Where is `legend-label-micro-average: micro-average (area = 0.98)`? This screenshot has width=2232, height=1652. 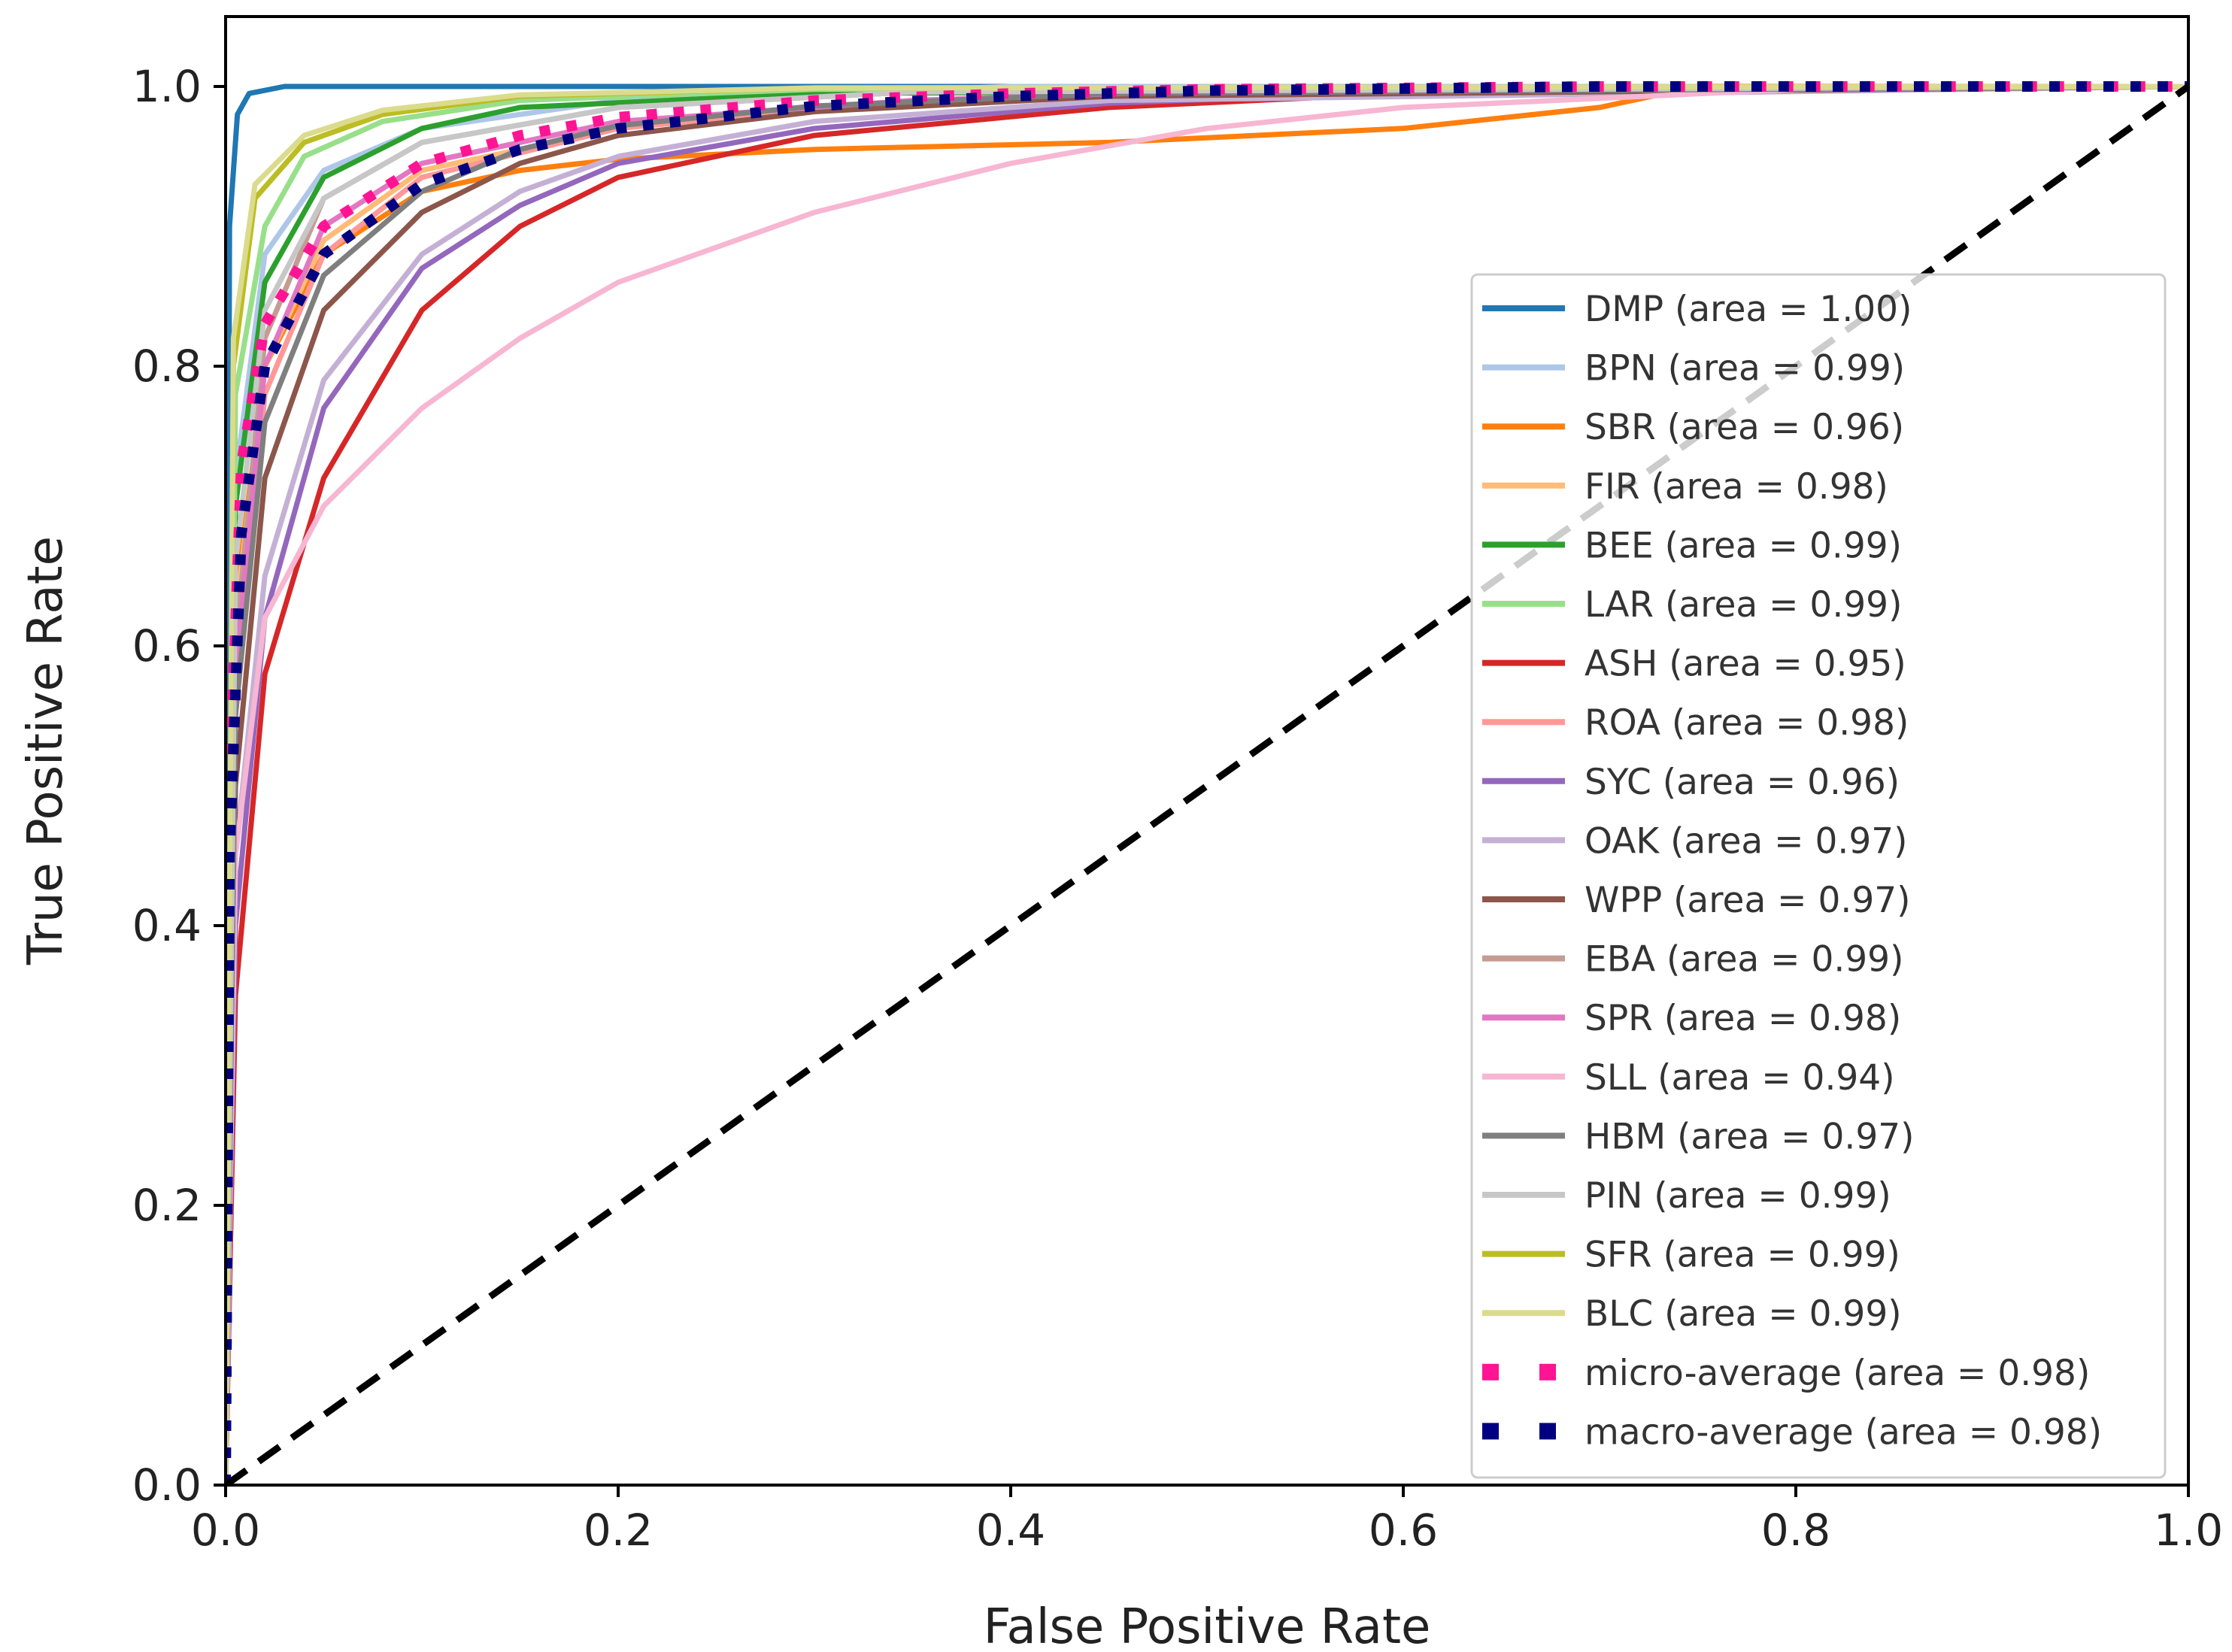 legend-label-micro-average: micro-average (area = 0.98) is located at coordinates (1837, 1373).